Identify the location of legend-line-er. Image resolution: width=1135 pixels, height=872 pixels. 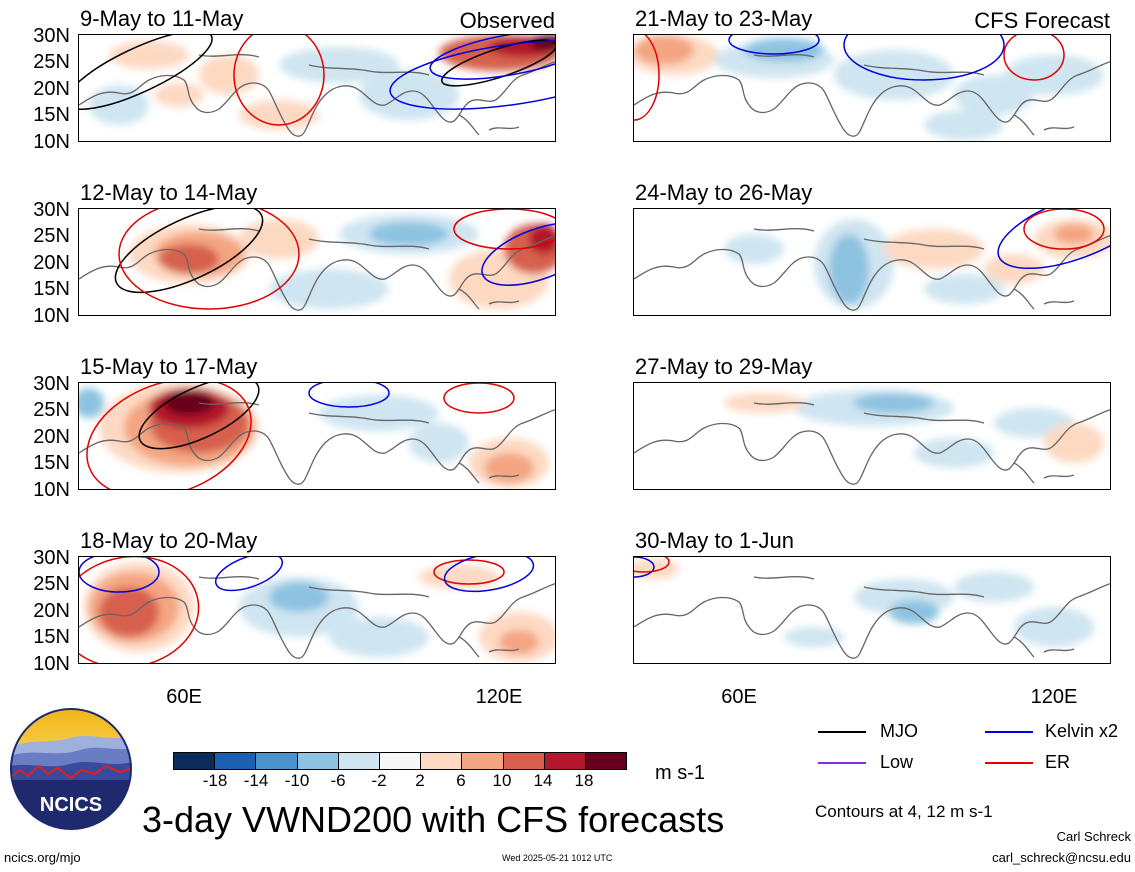
(1009, 763).